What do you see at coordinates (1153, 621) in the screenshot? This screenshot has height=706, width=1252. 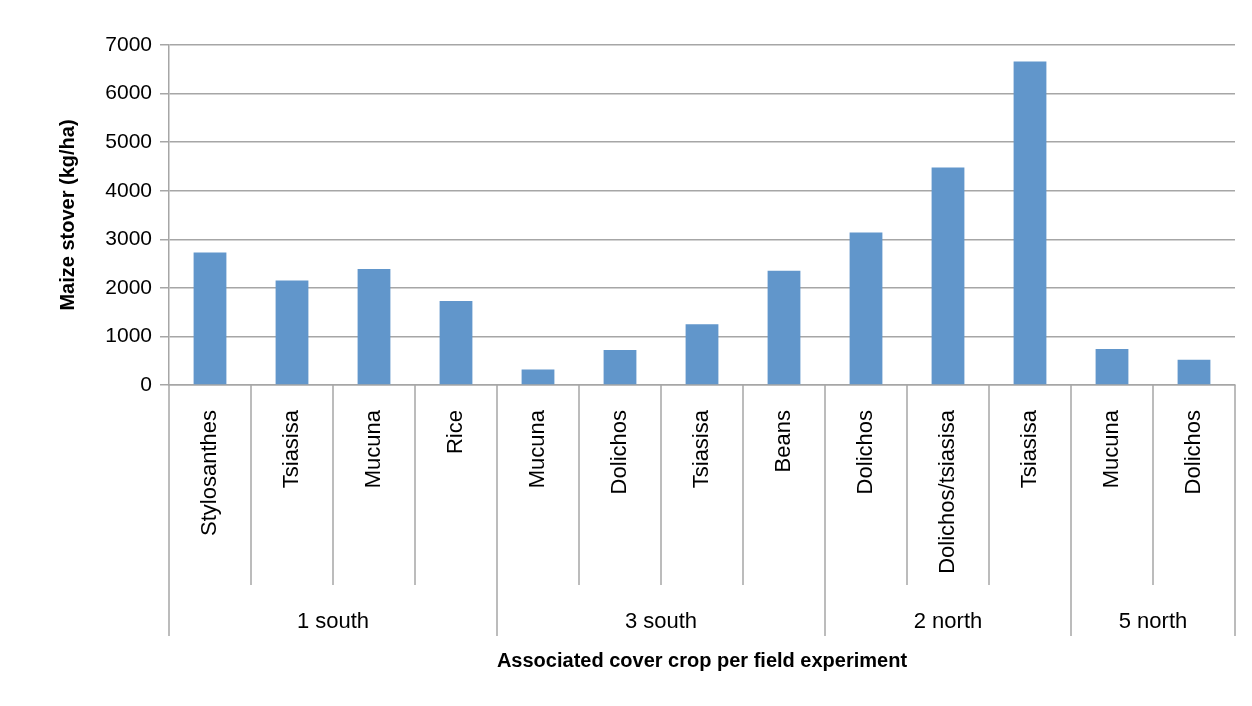 I see `text: 5 north` at bounding box center [1153, 621].